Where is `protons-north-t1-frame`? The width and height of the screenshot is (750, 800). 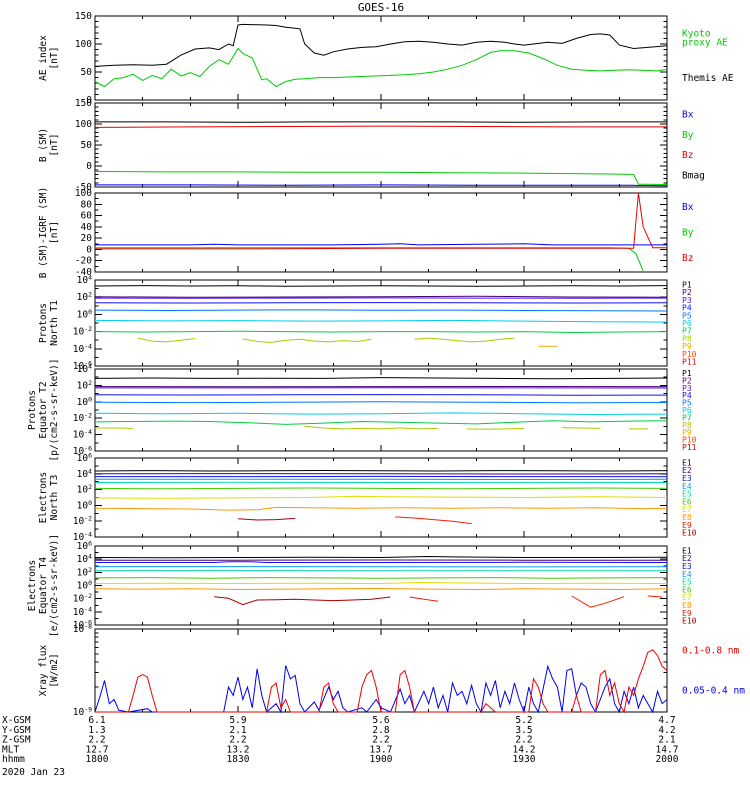
protons-north-t1-frame is located at coordinates (381, 323).